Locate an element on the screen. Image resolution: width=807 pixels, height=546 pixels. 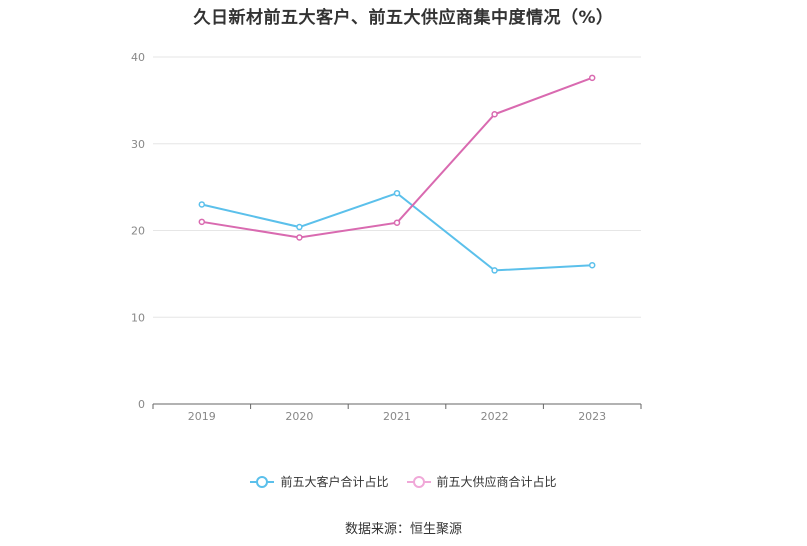
chart-title: 久日新材前五大客户、前五大供应商集中度情况（%） is located at coordinates (403, 18).